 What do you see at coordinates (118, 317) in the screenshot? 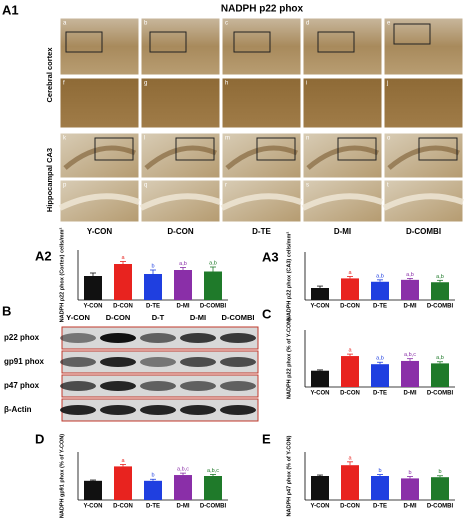
I see `blot-column-label: D-CON` at bounding box center [118, 317].